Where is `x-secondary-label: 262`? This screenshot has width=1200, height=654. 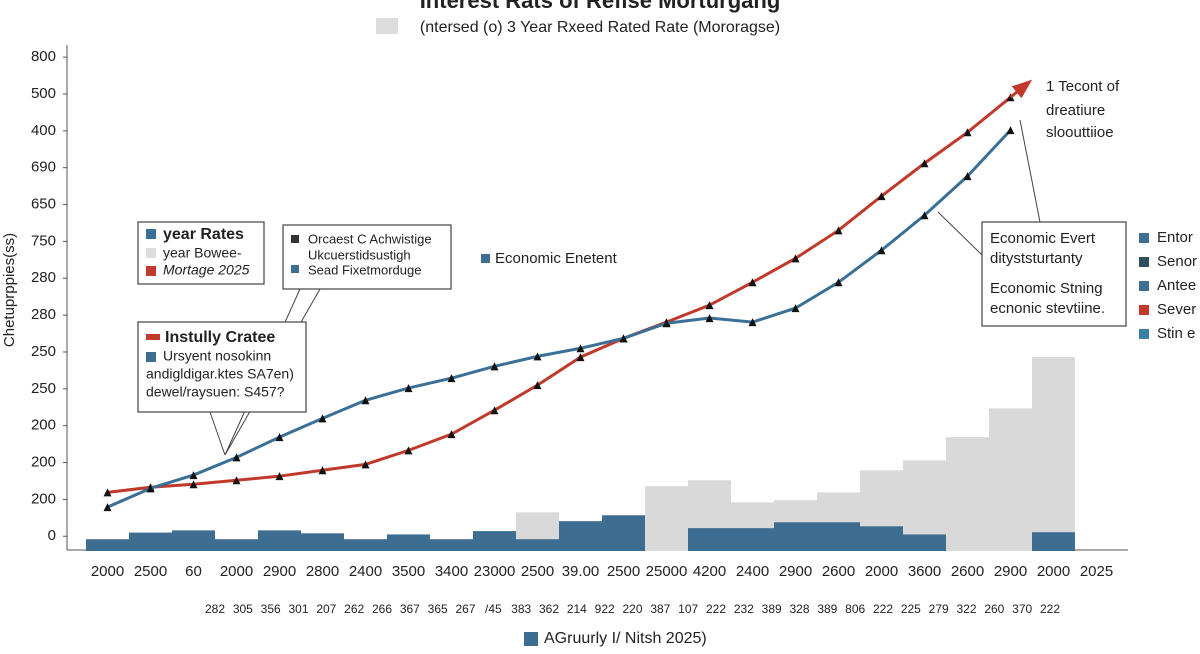 x-secondary-label: 262 is located at coordinates (354, 609).